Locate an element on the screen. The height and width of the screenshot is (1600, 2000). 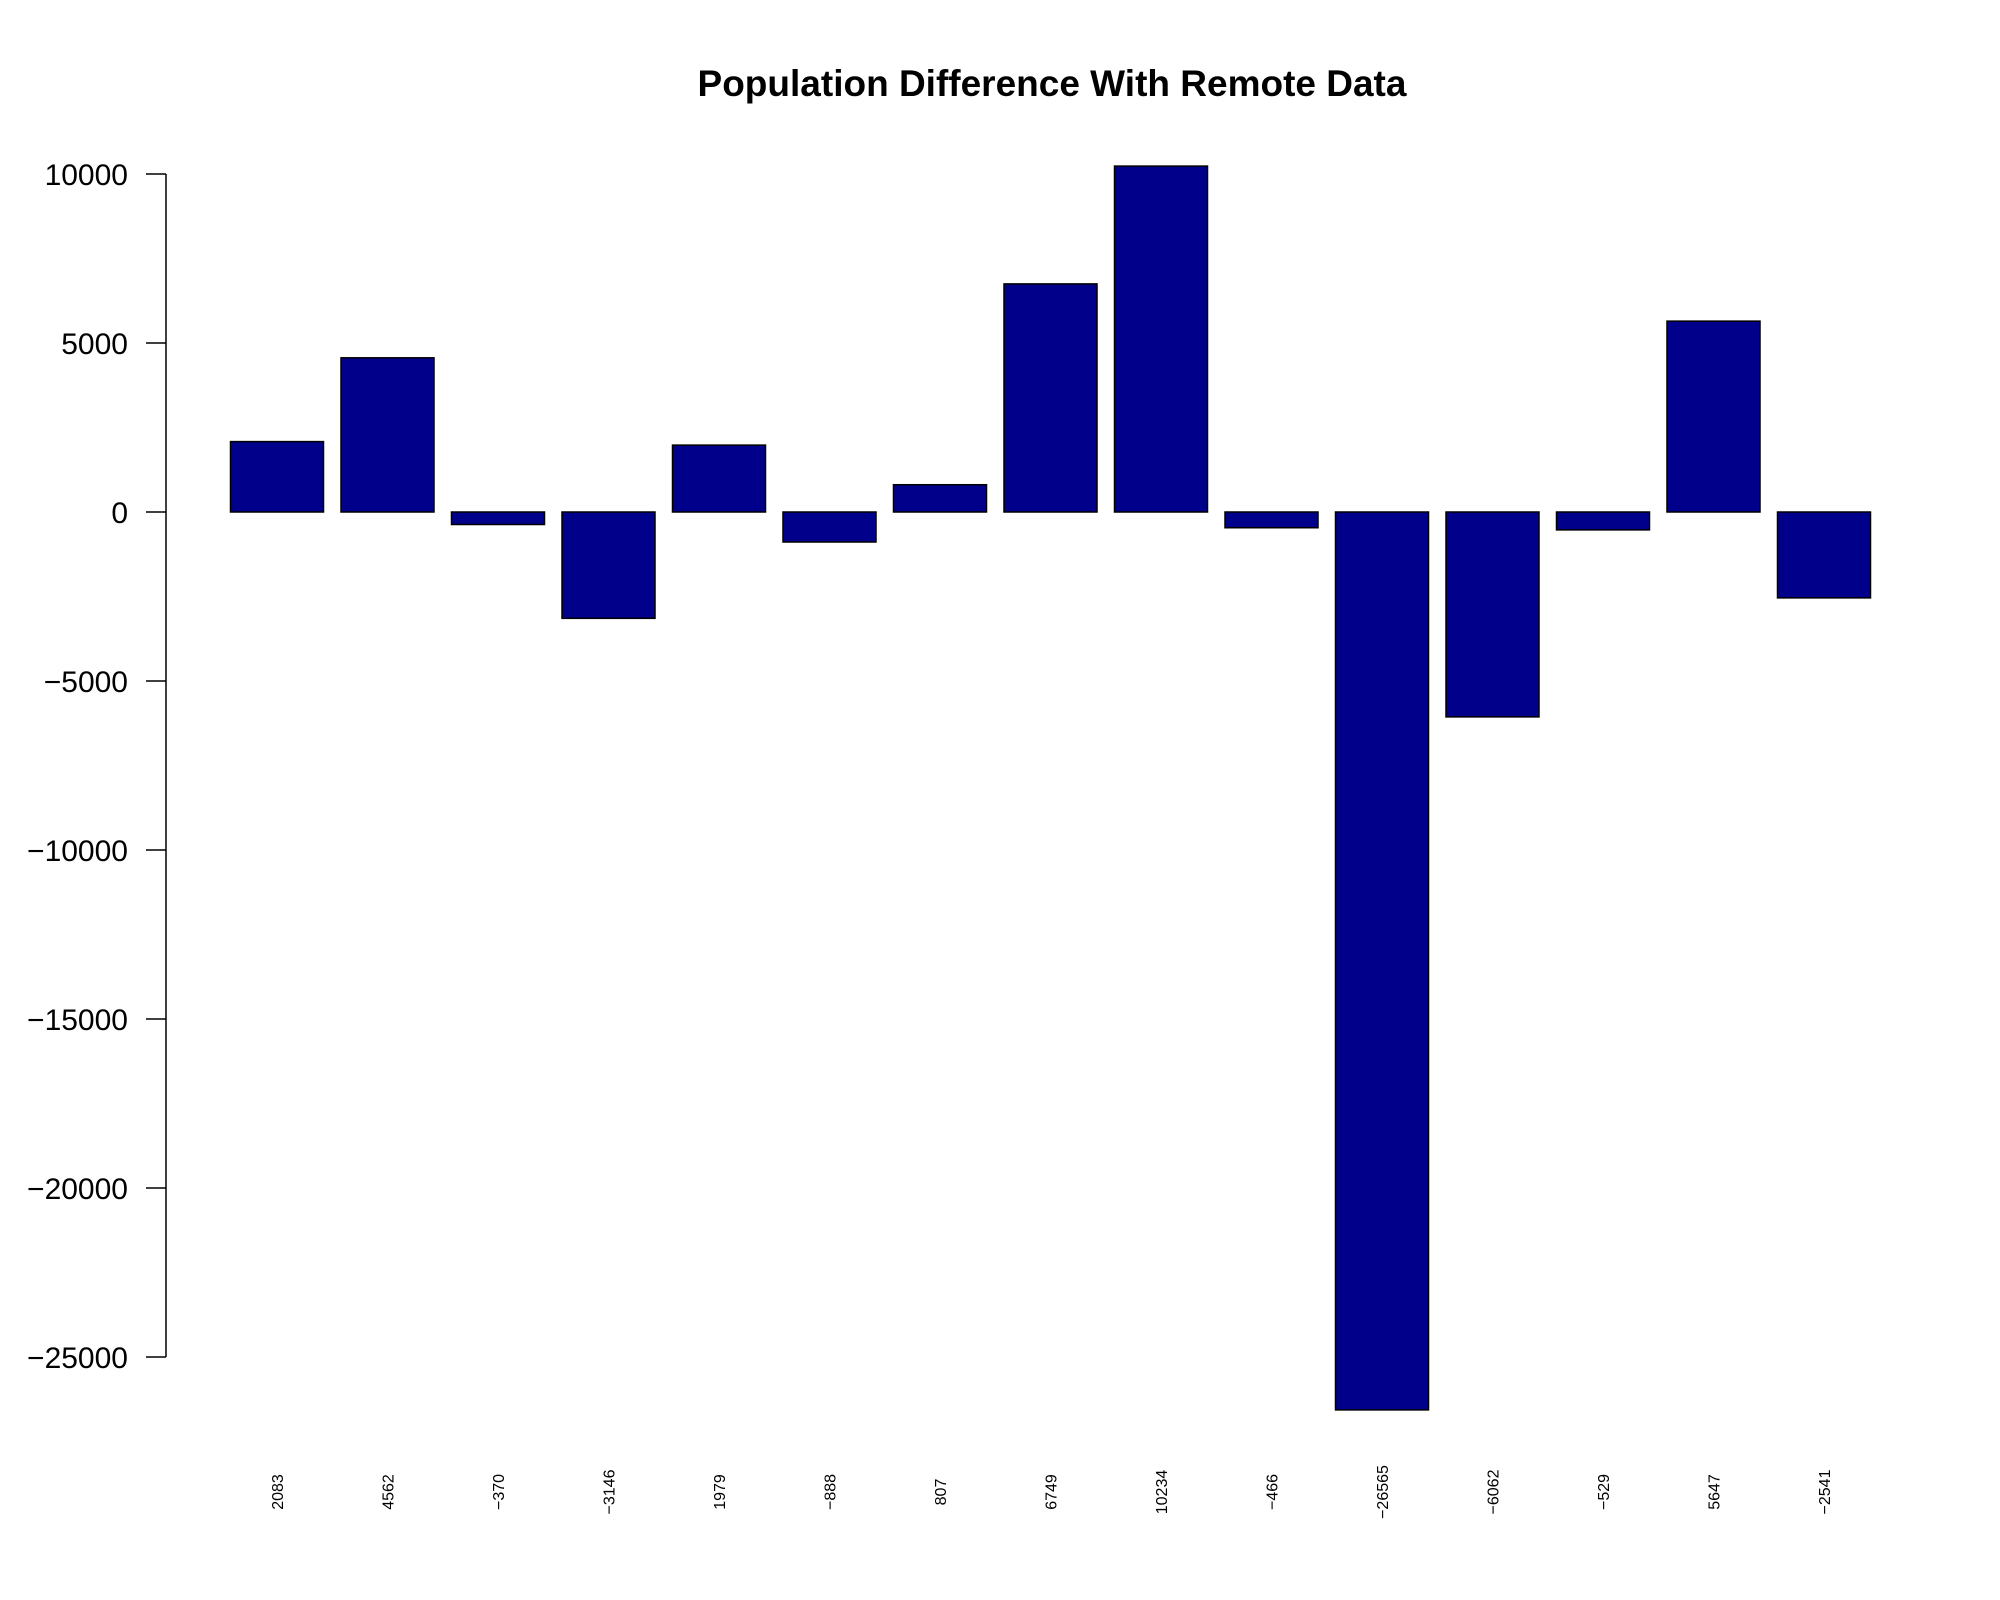
bar-label: −466 is located at coordinates (1273, 1492).